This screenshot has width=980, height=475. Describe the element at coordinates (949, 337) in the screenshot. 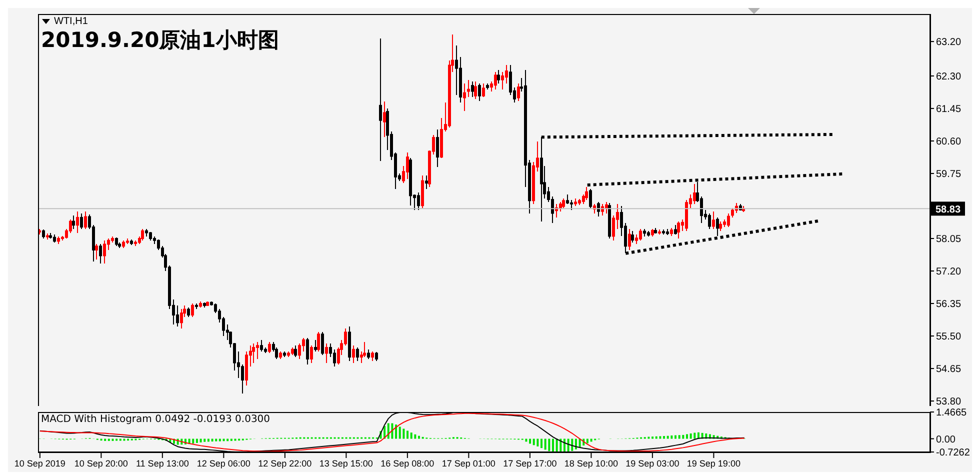

I see `y-tick-label: 55.50` at that location.